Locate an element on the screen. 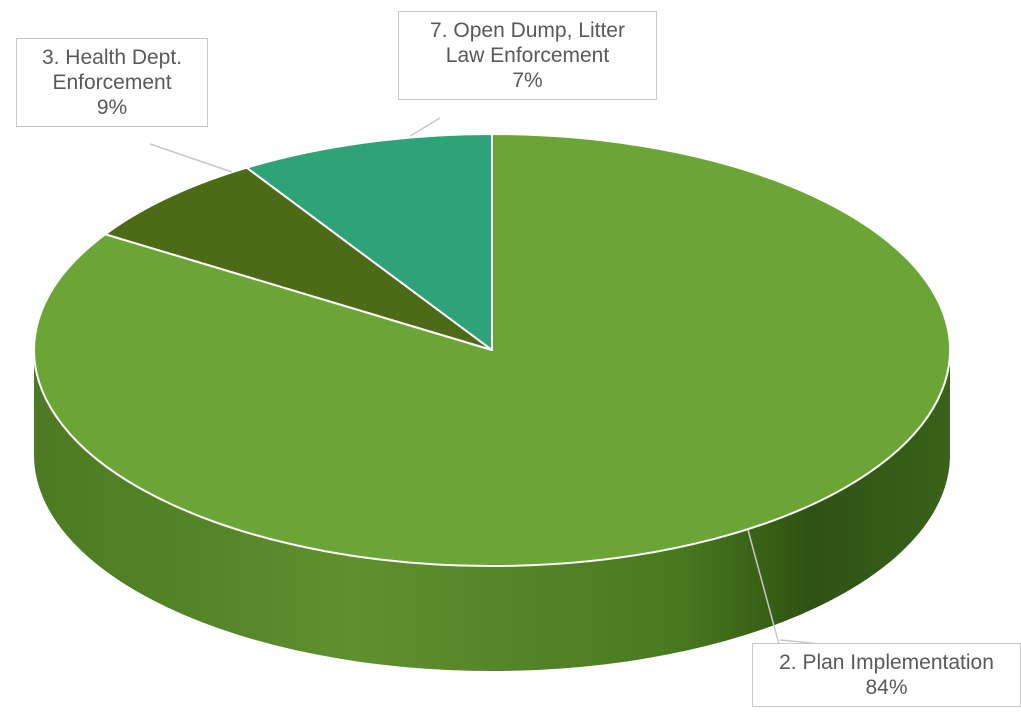 The image size is (1021, 715). data-label-open-dump-value: 7% is located at coordinates (527, 80).